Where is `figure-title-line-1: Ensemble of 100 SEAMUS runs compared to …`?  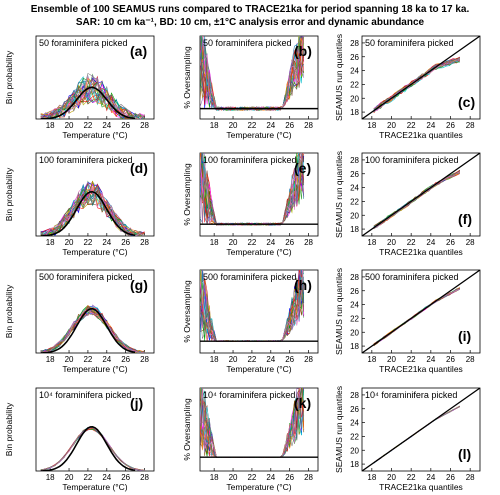
figure-title-line-1: Ensemble of 100 SEAMUS runs compared to … is located at coordinates (250, 9).